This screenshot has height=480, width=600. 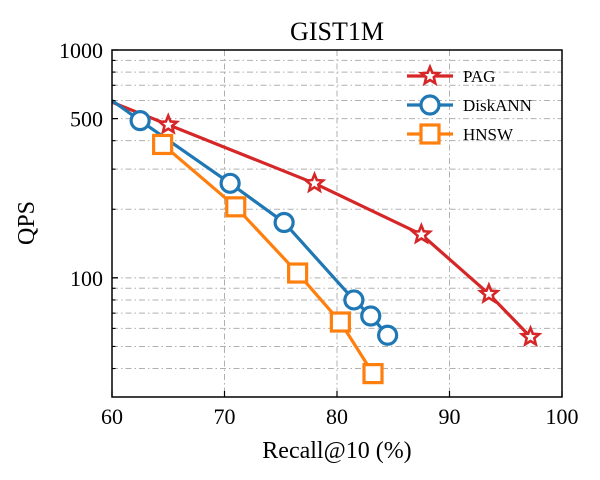 I want to click on legend-item-diskann: DiskANN, so click(x=469, y=105).